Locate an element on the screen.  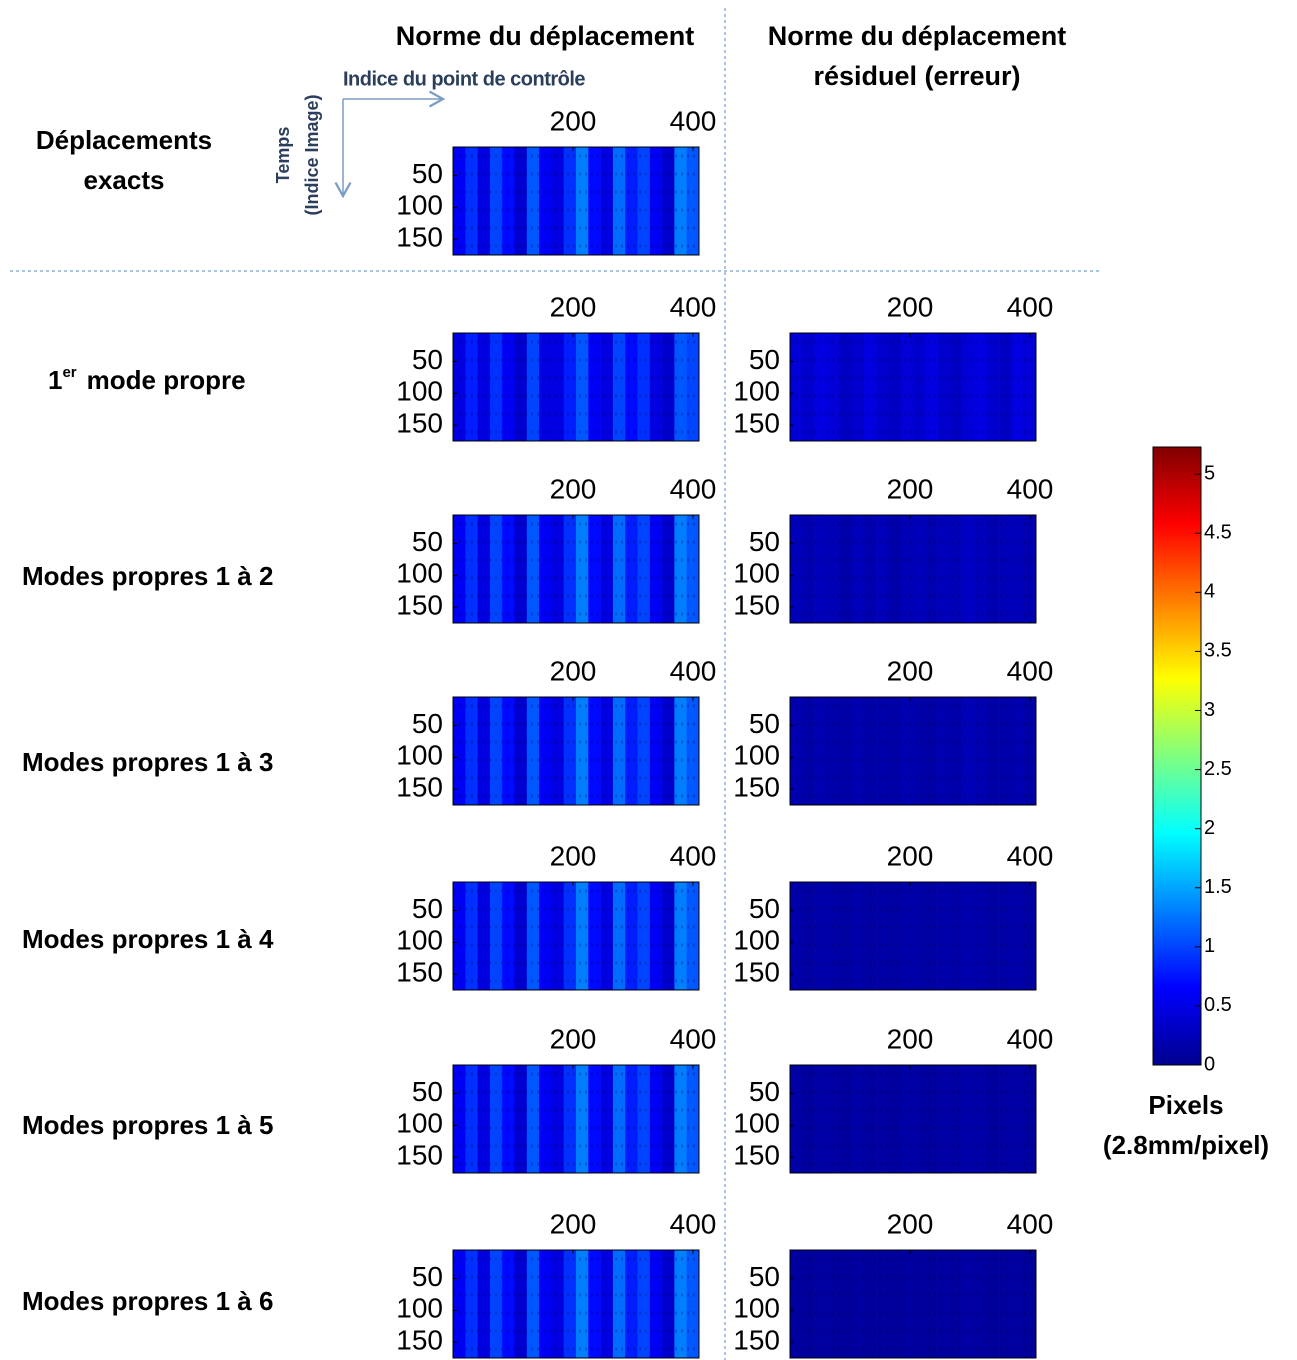
row-label: Modes propres 1 à 5 is located at coordinates (147, 1125).